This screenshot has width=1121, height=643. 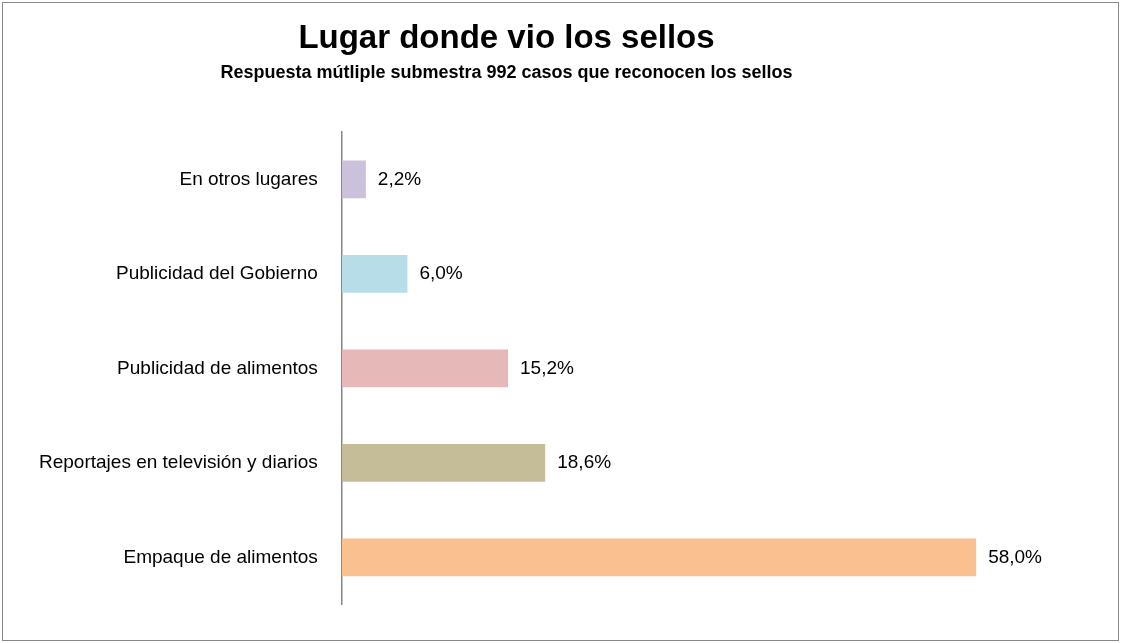 I want to click on chart-subtitle: Respuesta mútliple submestra 992 casos que reconocen los sellos, so click(x=506, y=72).